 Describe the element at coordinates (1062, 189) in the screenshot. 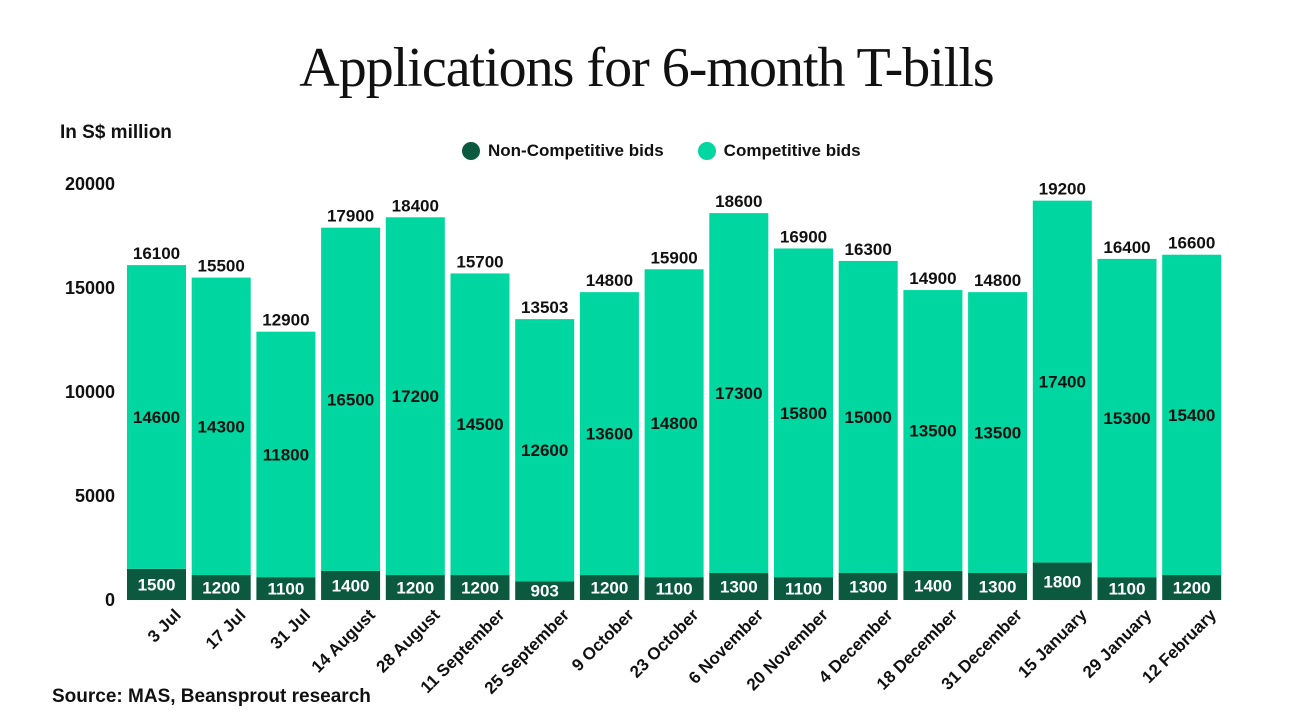

I see `data-label-total: 19200` at that location.